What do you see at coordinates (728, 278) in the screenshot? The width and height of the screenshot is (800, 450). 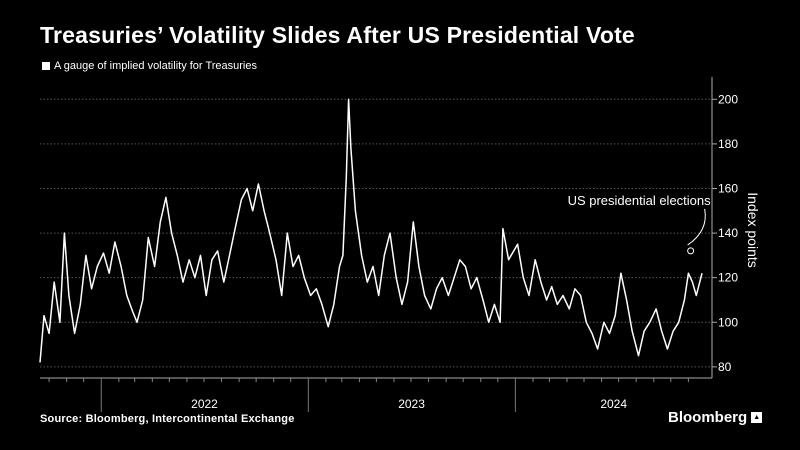 I see `y-tick-label: 120` at bounding box center [728, 278].